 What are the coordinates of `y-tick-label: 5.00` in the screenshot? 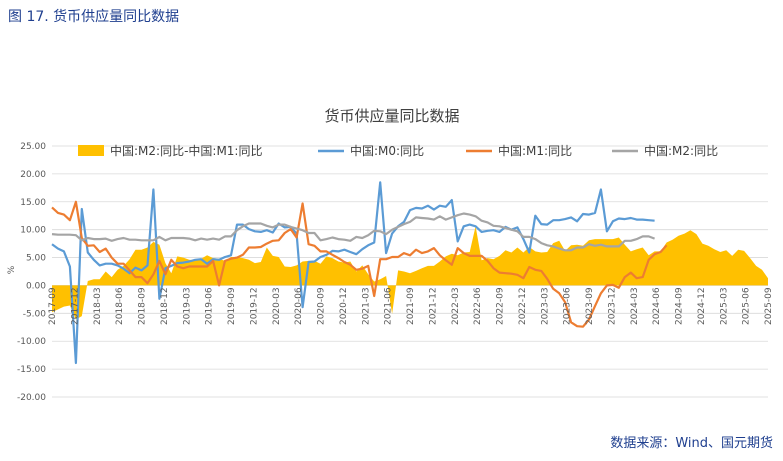 It's located at (36, 259).